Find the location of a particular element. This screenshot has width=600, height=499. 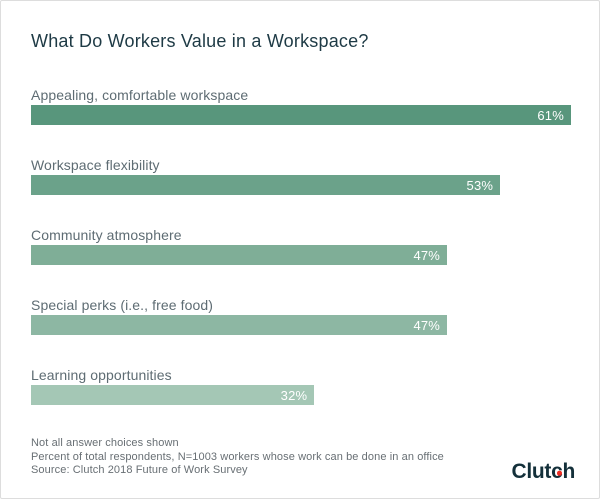

bar-track: 53% is located at coordinates (301, 185).